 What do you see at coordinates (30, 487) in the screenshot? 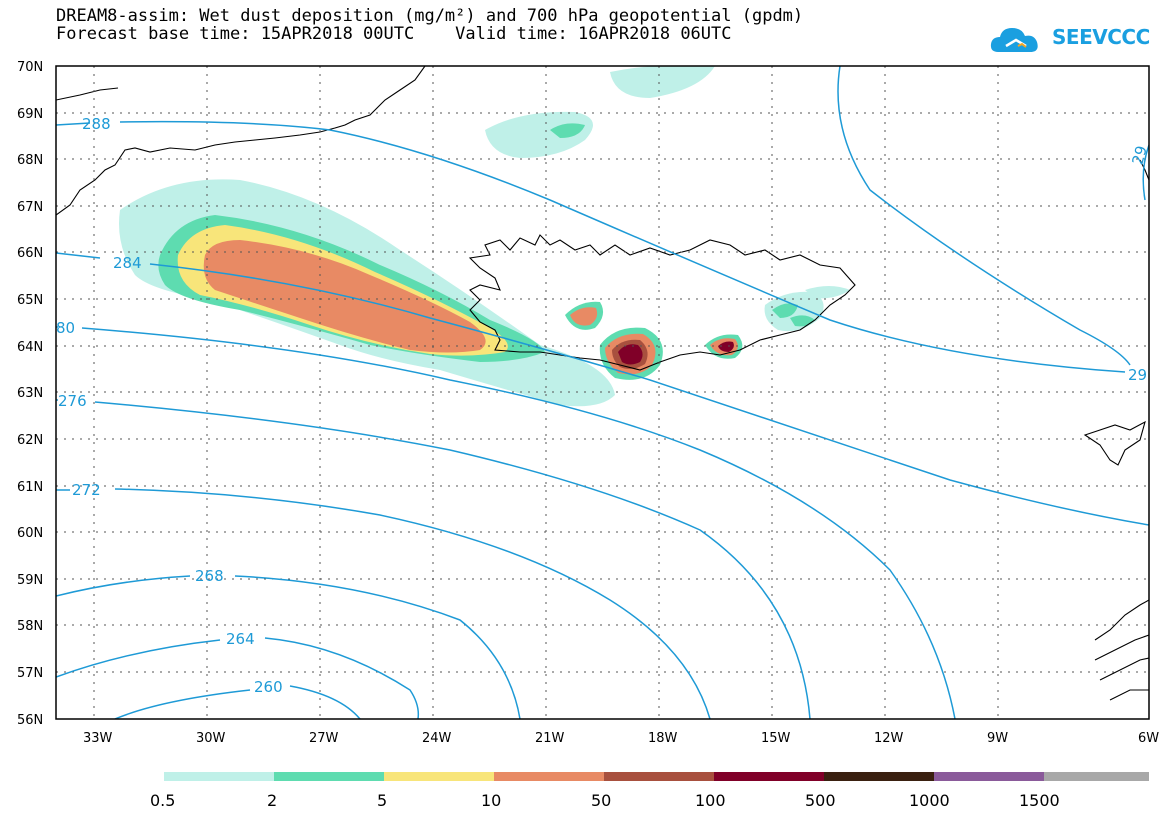
I see `lat-label: 61N` at bounding box center [30, 487].